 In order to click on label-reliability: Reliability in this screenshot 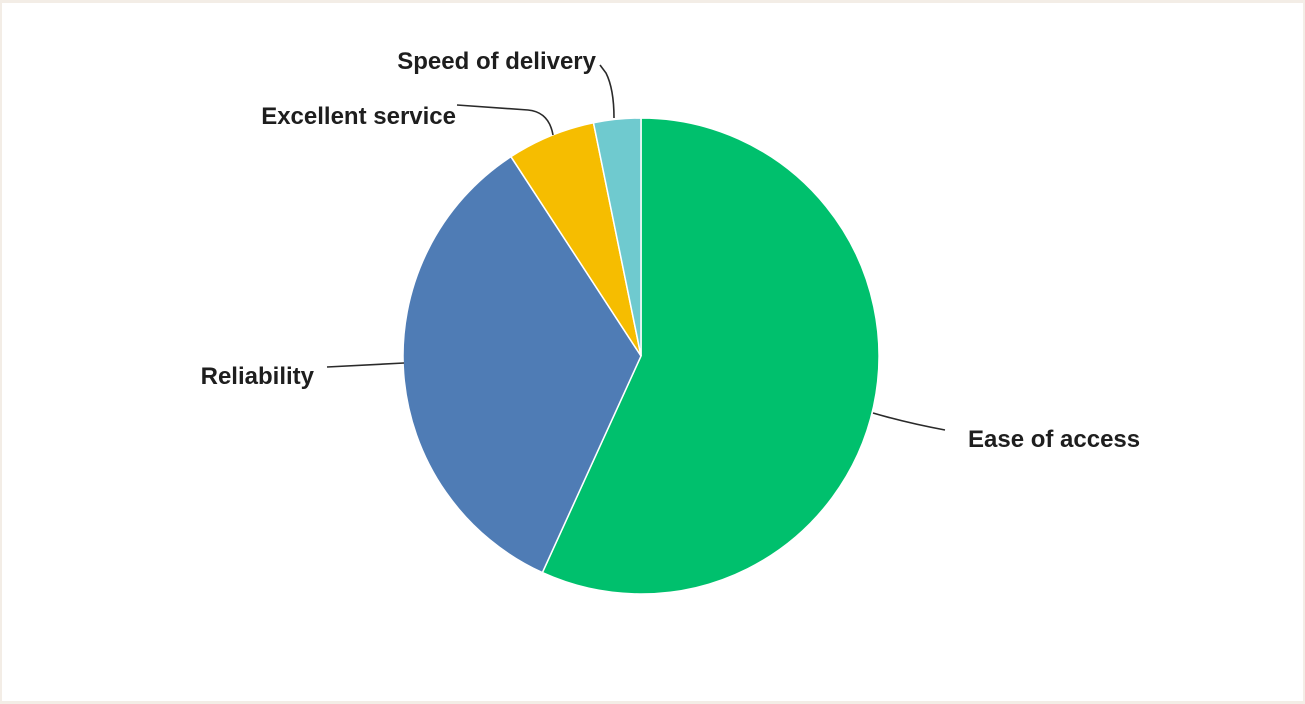, I will do `click(258, 376)`.